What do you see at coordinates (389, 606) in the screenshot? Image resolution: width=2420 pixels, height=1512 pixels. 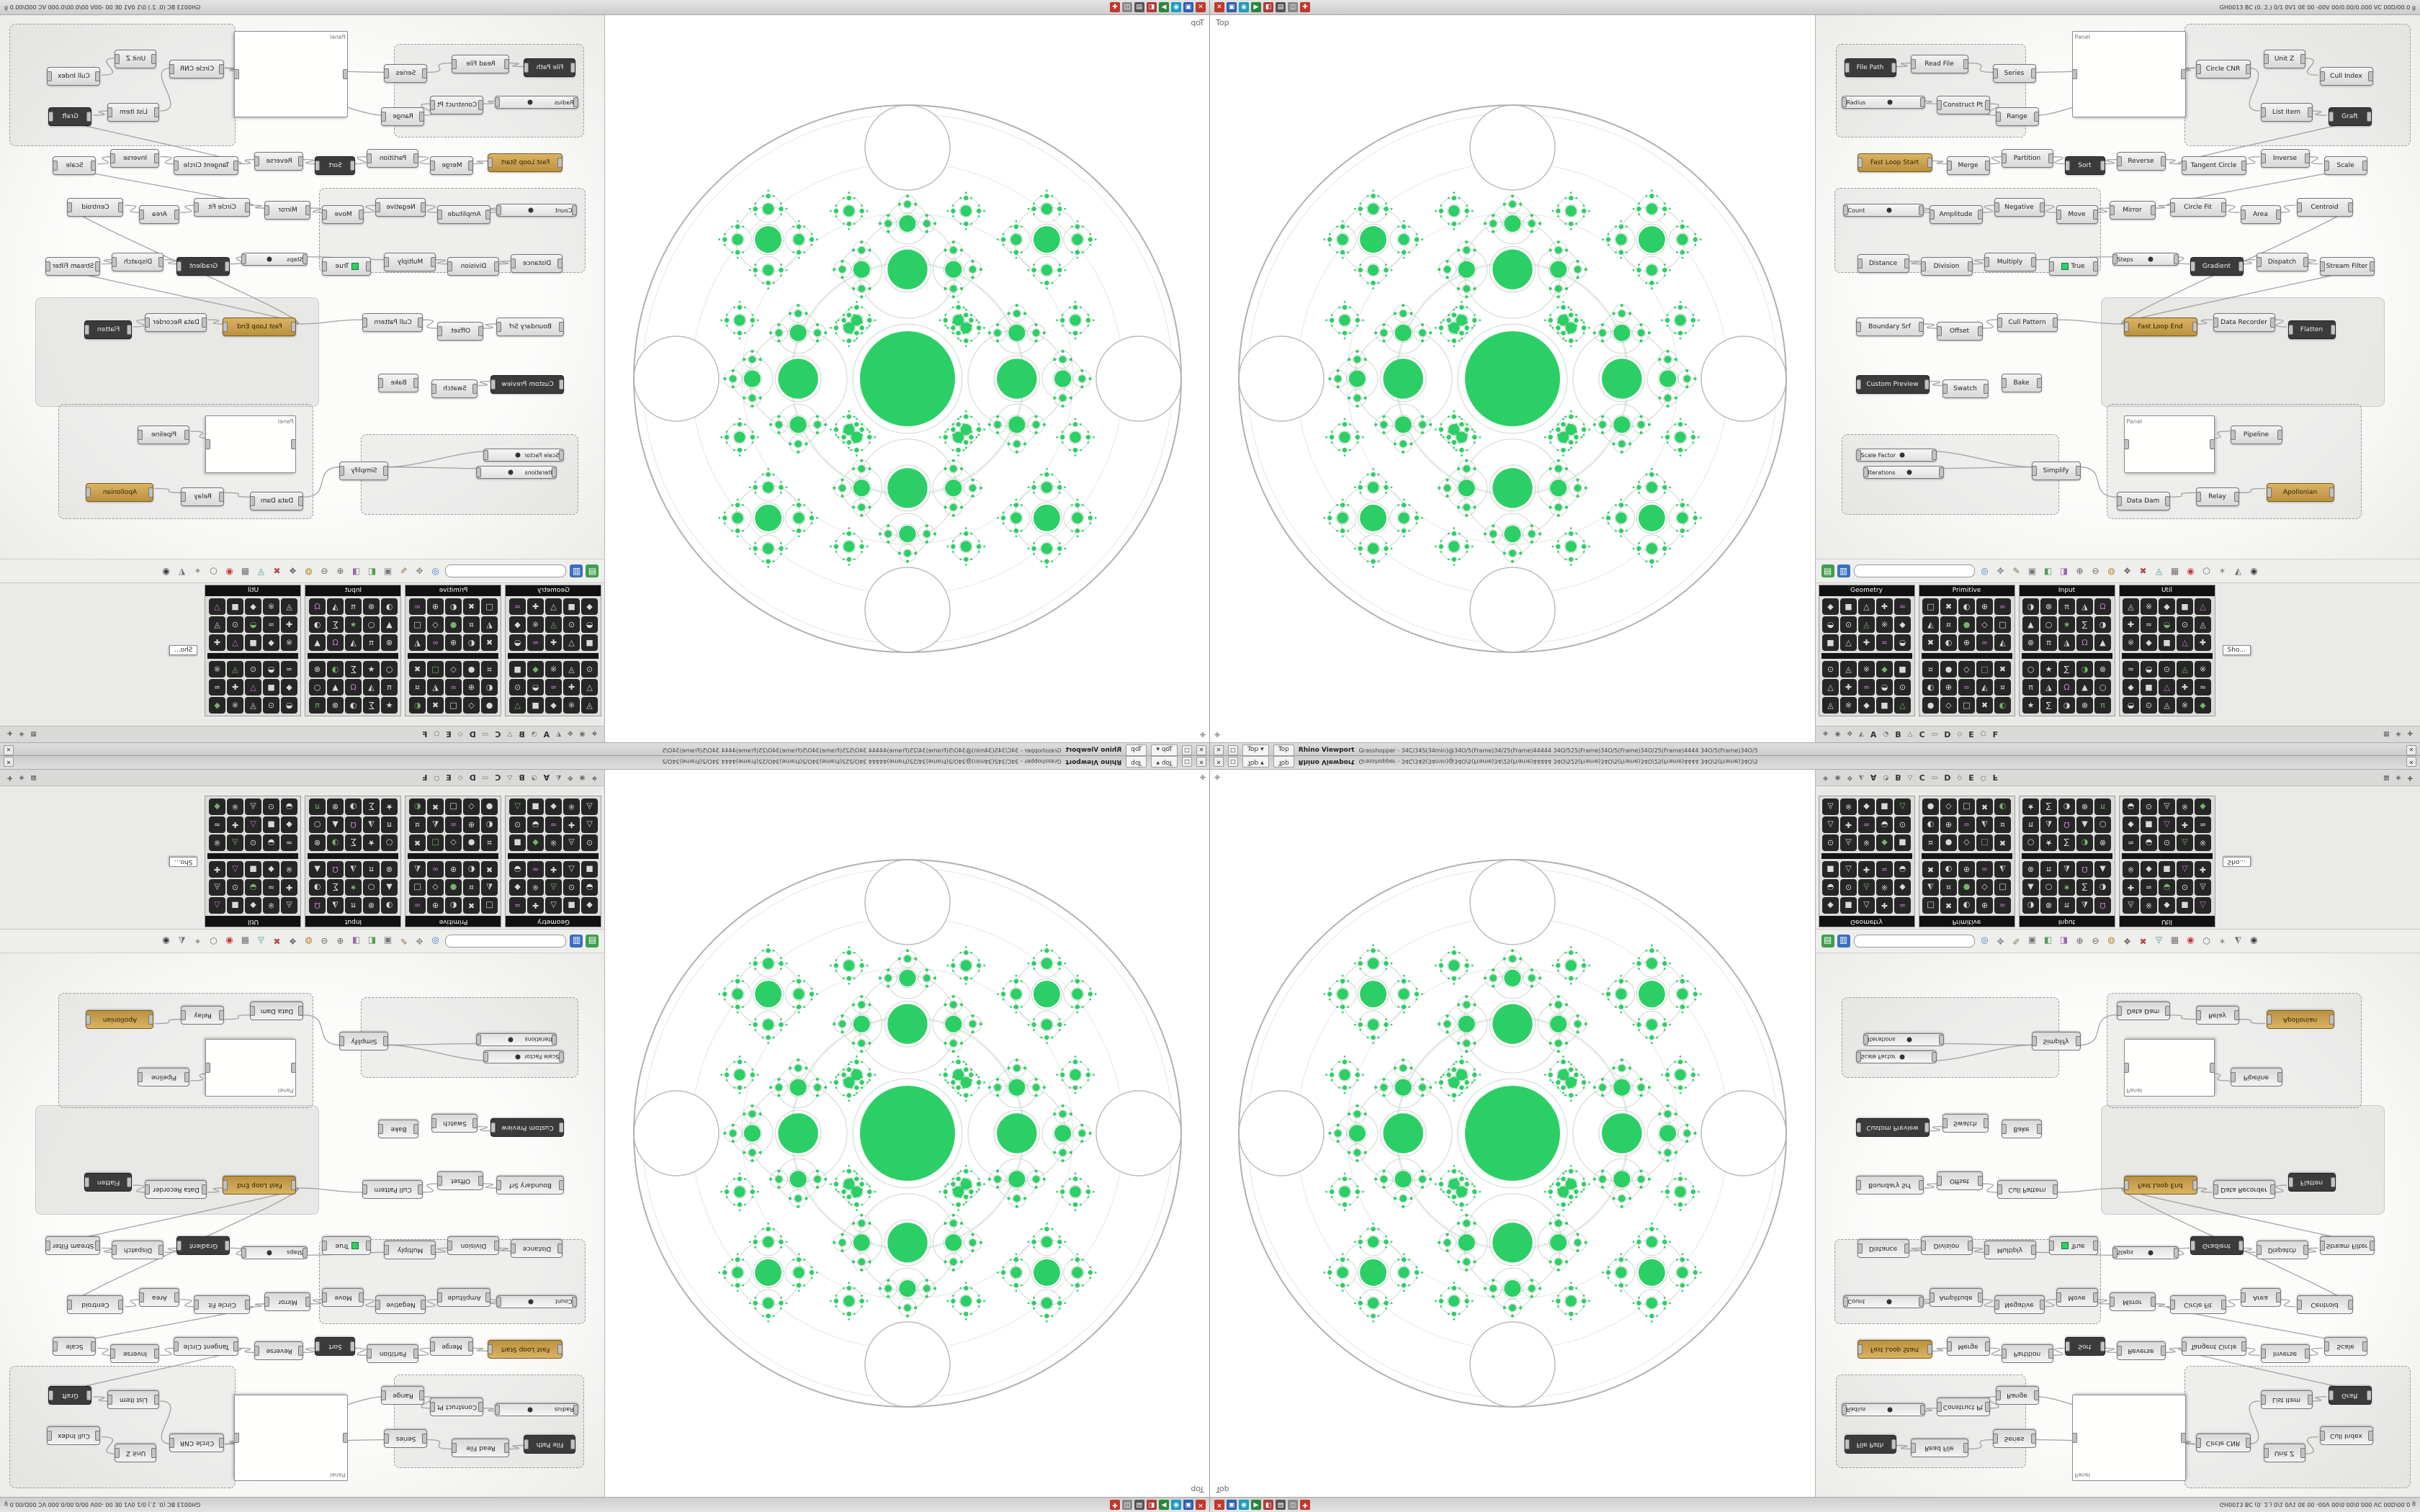 I see `component-icon: ◑` at bounding box center [389, 606].